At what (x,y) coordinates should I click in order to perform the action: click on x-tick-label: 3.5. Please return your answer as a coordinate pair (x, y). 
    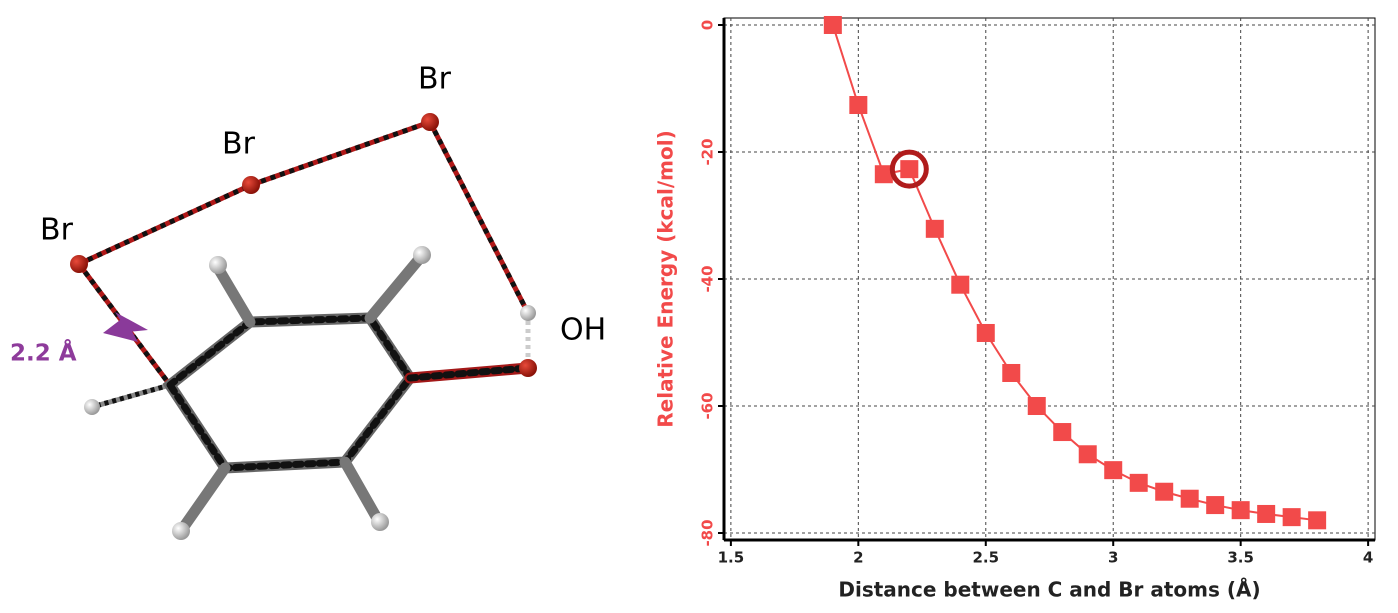
    Looking at the image, I should click on (1240, 558).